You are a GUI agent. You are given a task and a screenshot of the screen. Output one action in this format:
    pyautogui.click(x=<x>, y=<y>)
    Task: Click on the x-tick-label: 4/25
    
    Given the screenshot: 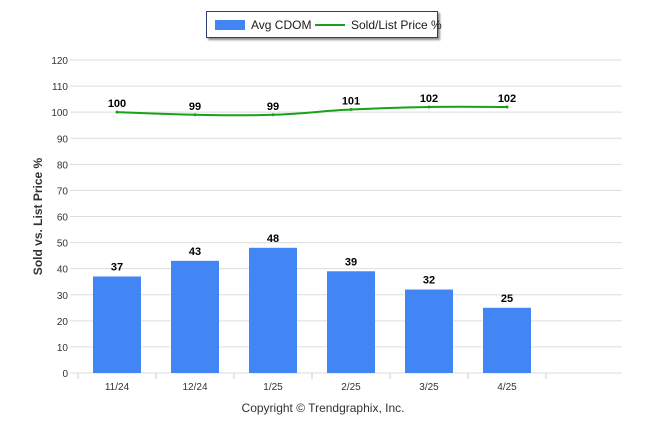 What is the action you would take?
    pyautogui.click(x=507, y=387)
    